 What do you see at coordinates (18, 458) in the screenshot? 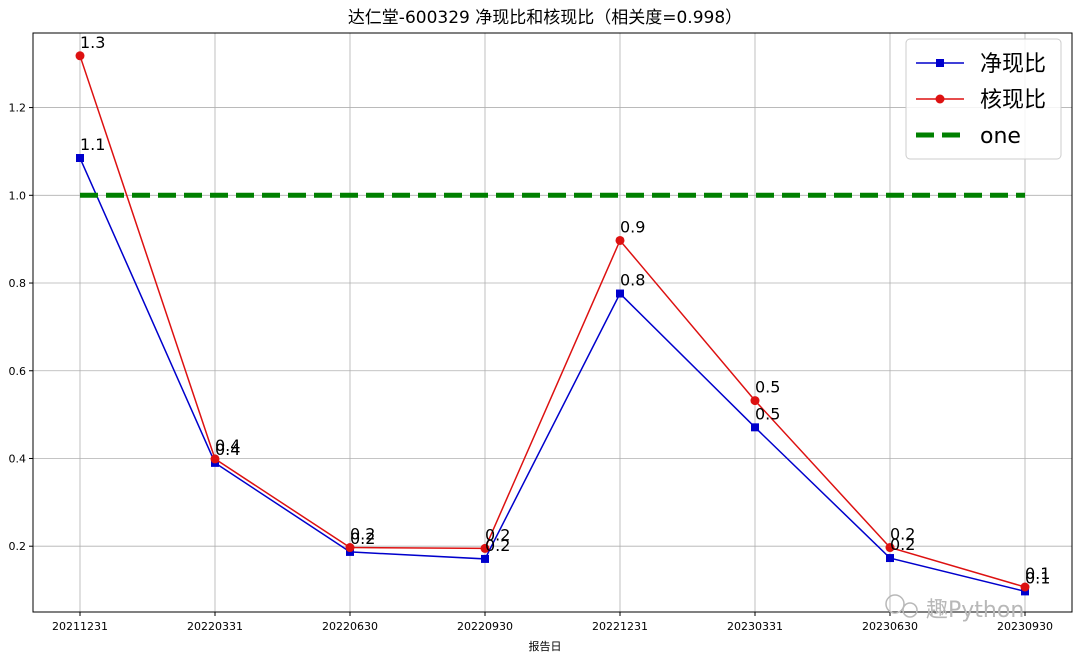
I see `y-tick-label: 0.4` at bounding box center [18, 458].